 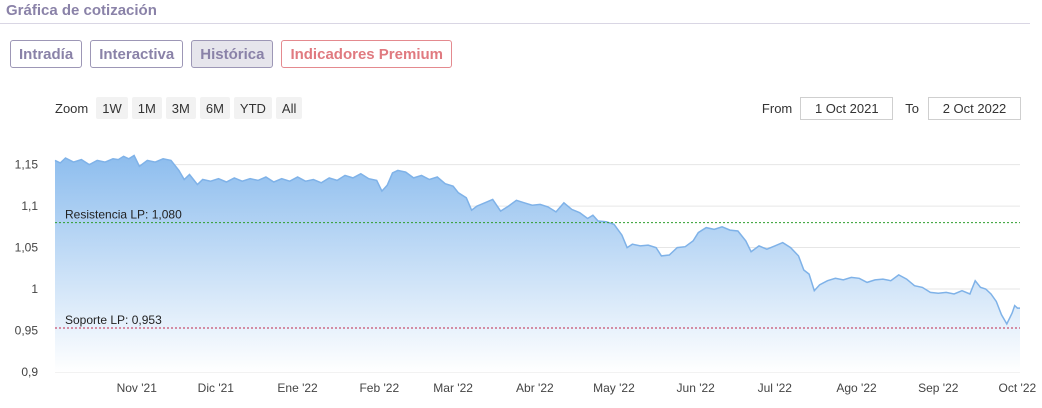 What do you see at coordinates (614, 388) in the screenshot?
I see `x-tick-label: May '22` at bounding box center [614, 388].